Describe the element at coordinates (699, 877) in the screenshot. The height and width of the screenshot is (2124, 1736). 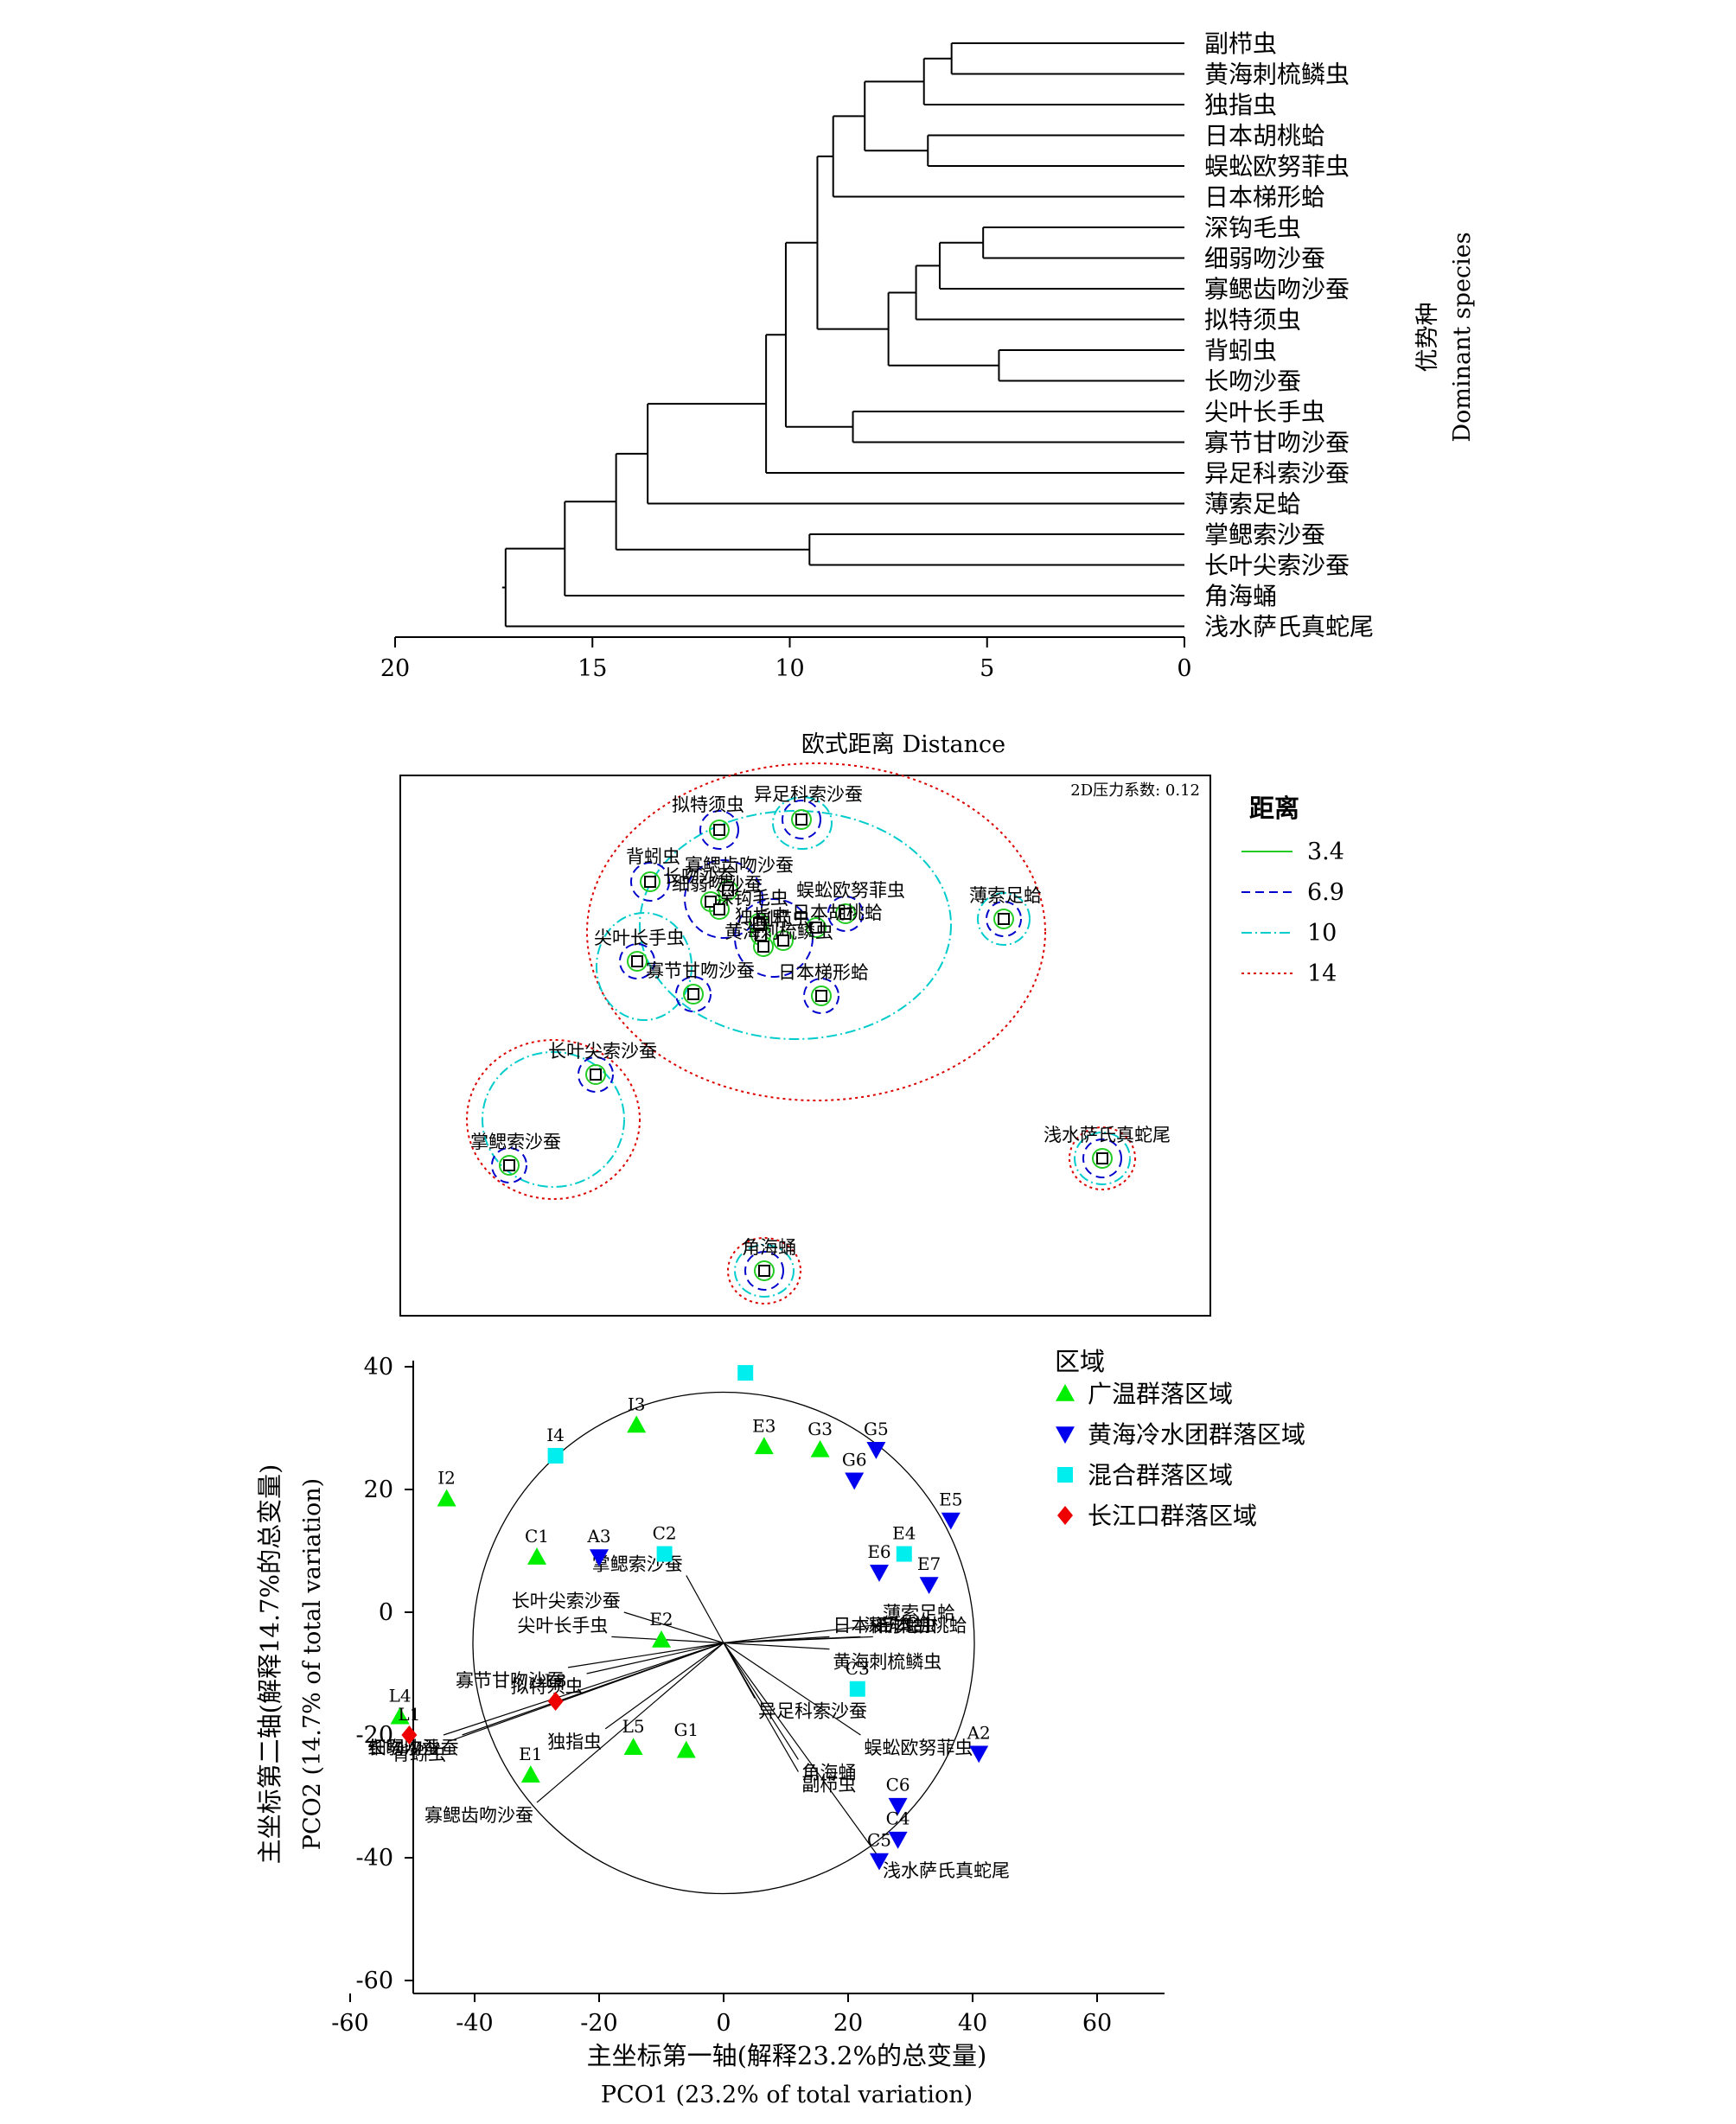
I see `nmds-point-label: 长吻沙蚕` at that location.